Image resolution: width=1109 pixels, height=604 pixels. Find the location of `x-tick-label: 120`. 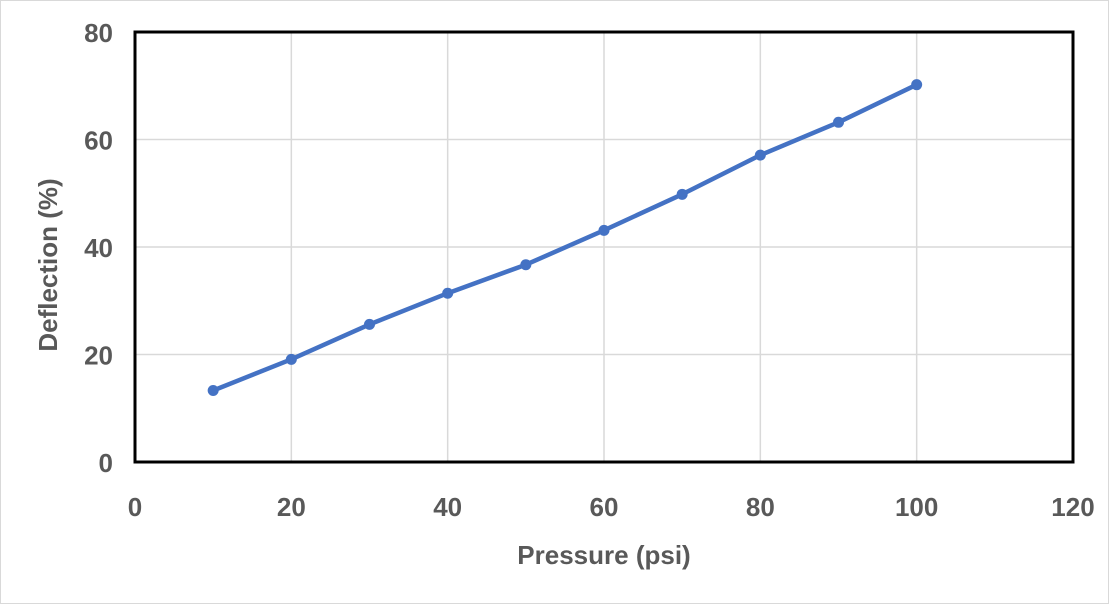

x-tick-label: 120 is located at coordinates (1072, 507).